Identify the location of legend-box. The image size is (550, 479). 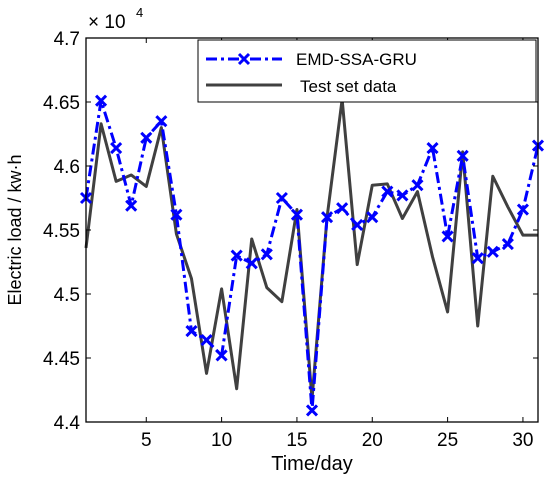
(367, 71).